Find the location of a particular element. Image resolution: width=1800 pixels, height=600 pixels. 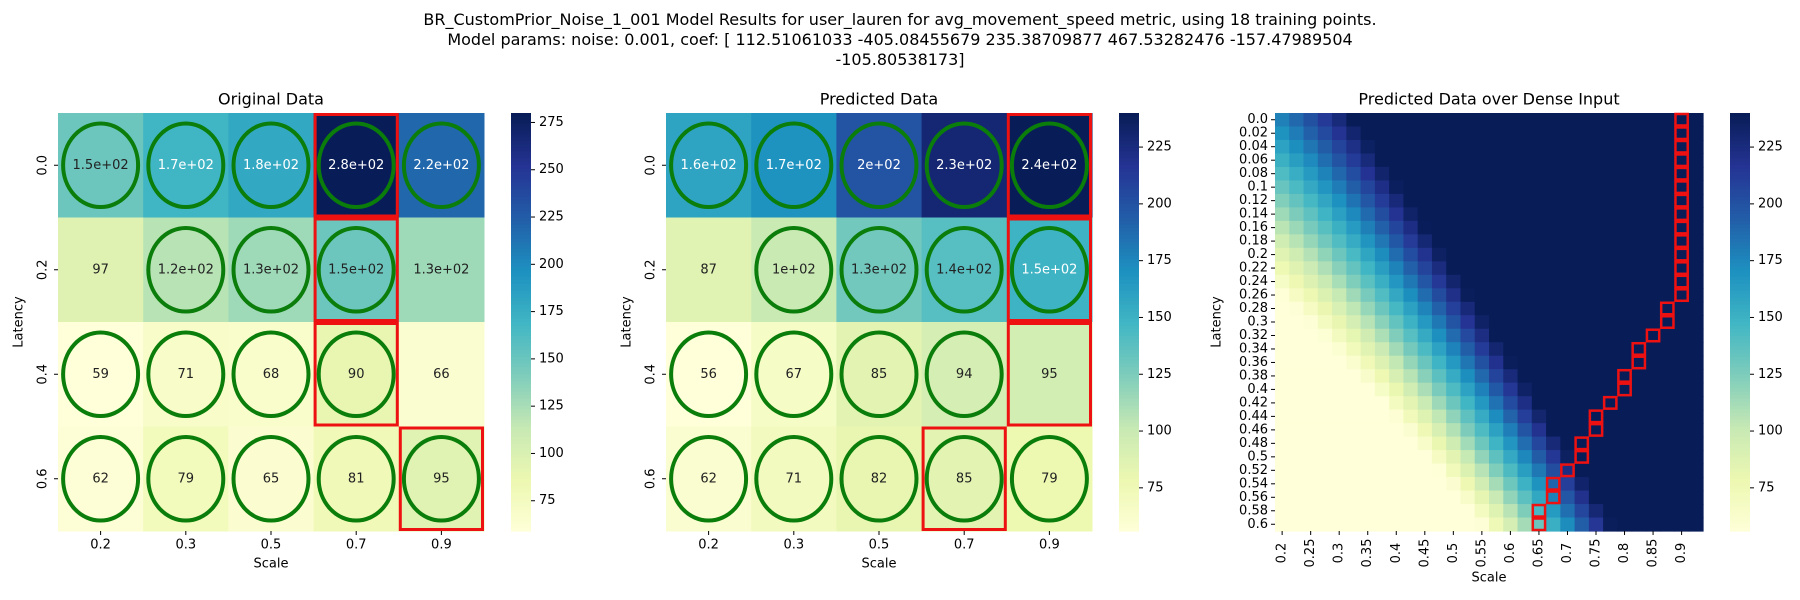

heatmap-3-x-tick-label: 0.45 is located at coordinates (1424, 553).